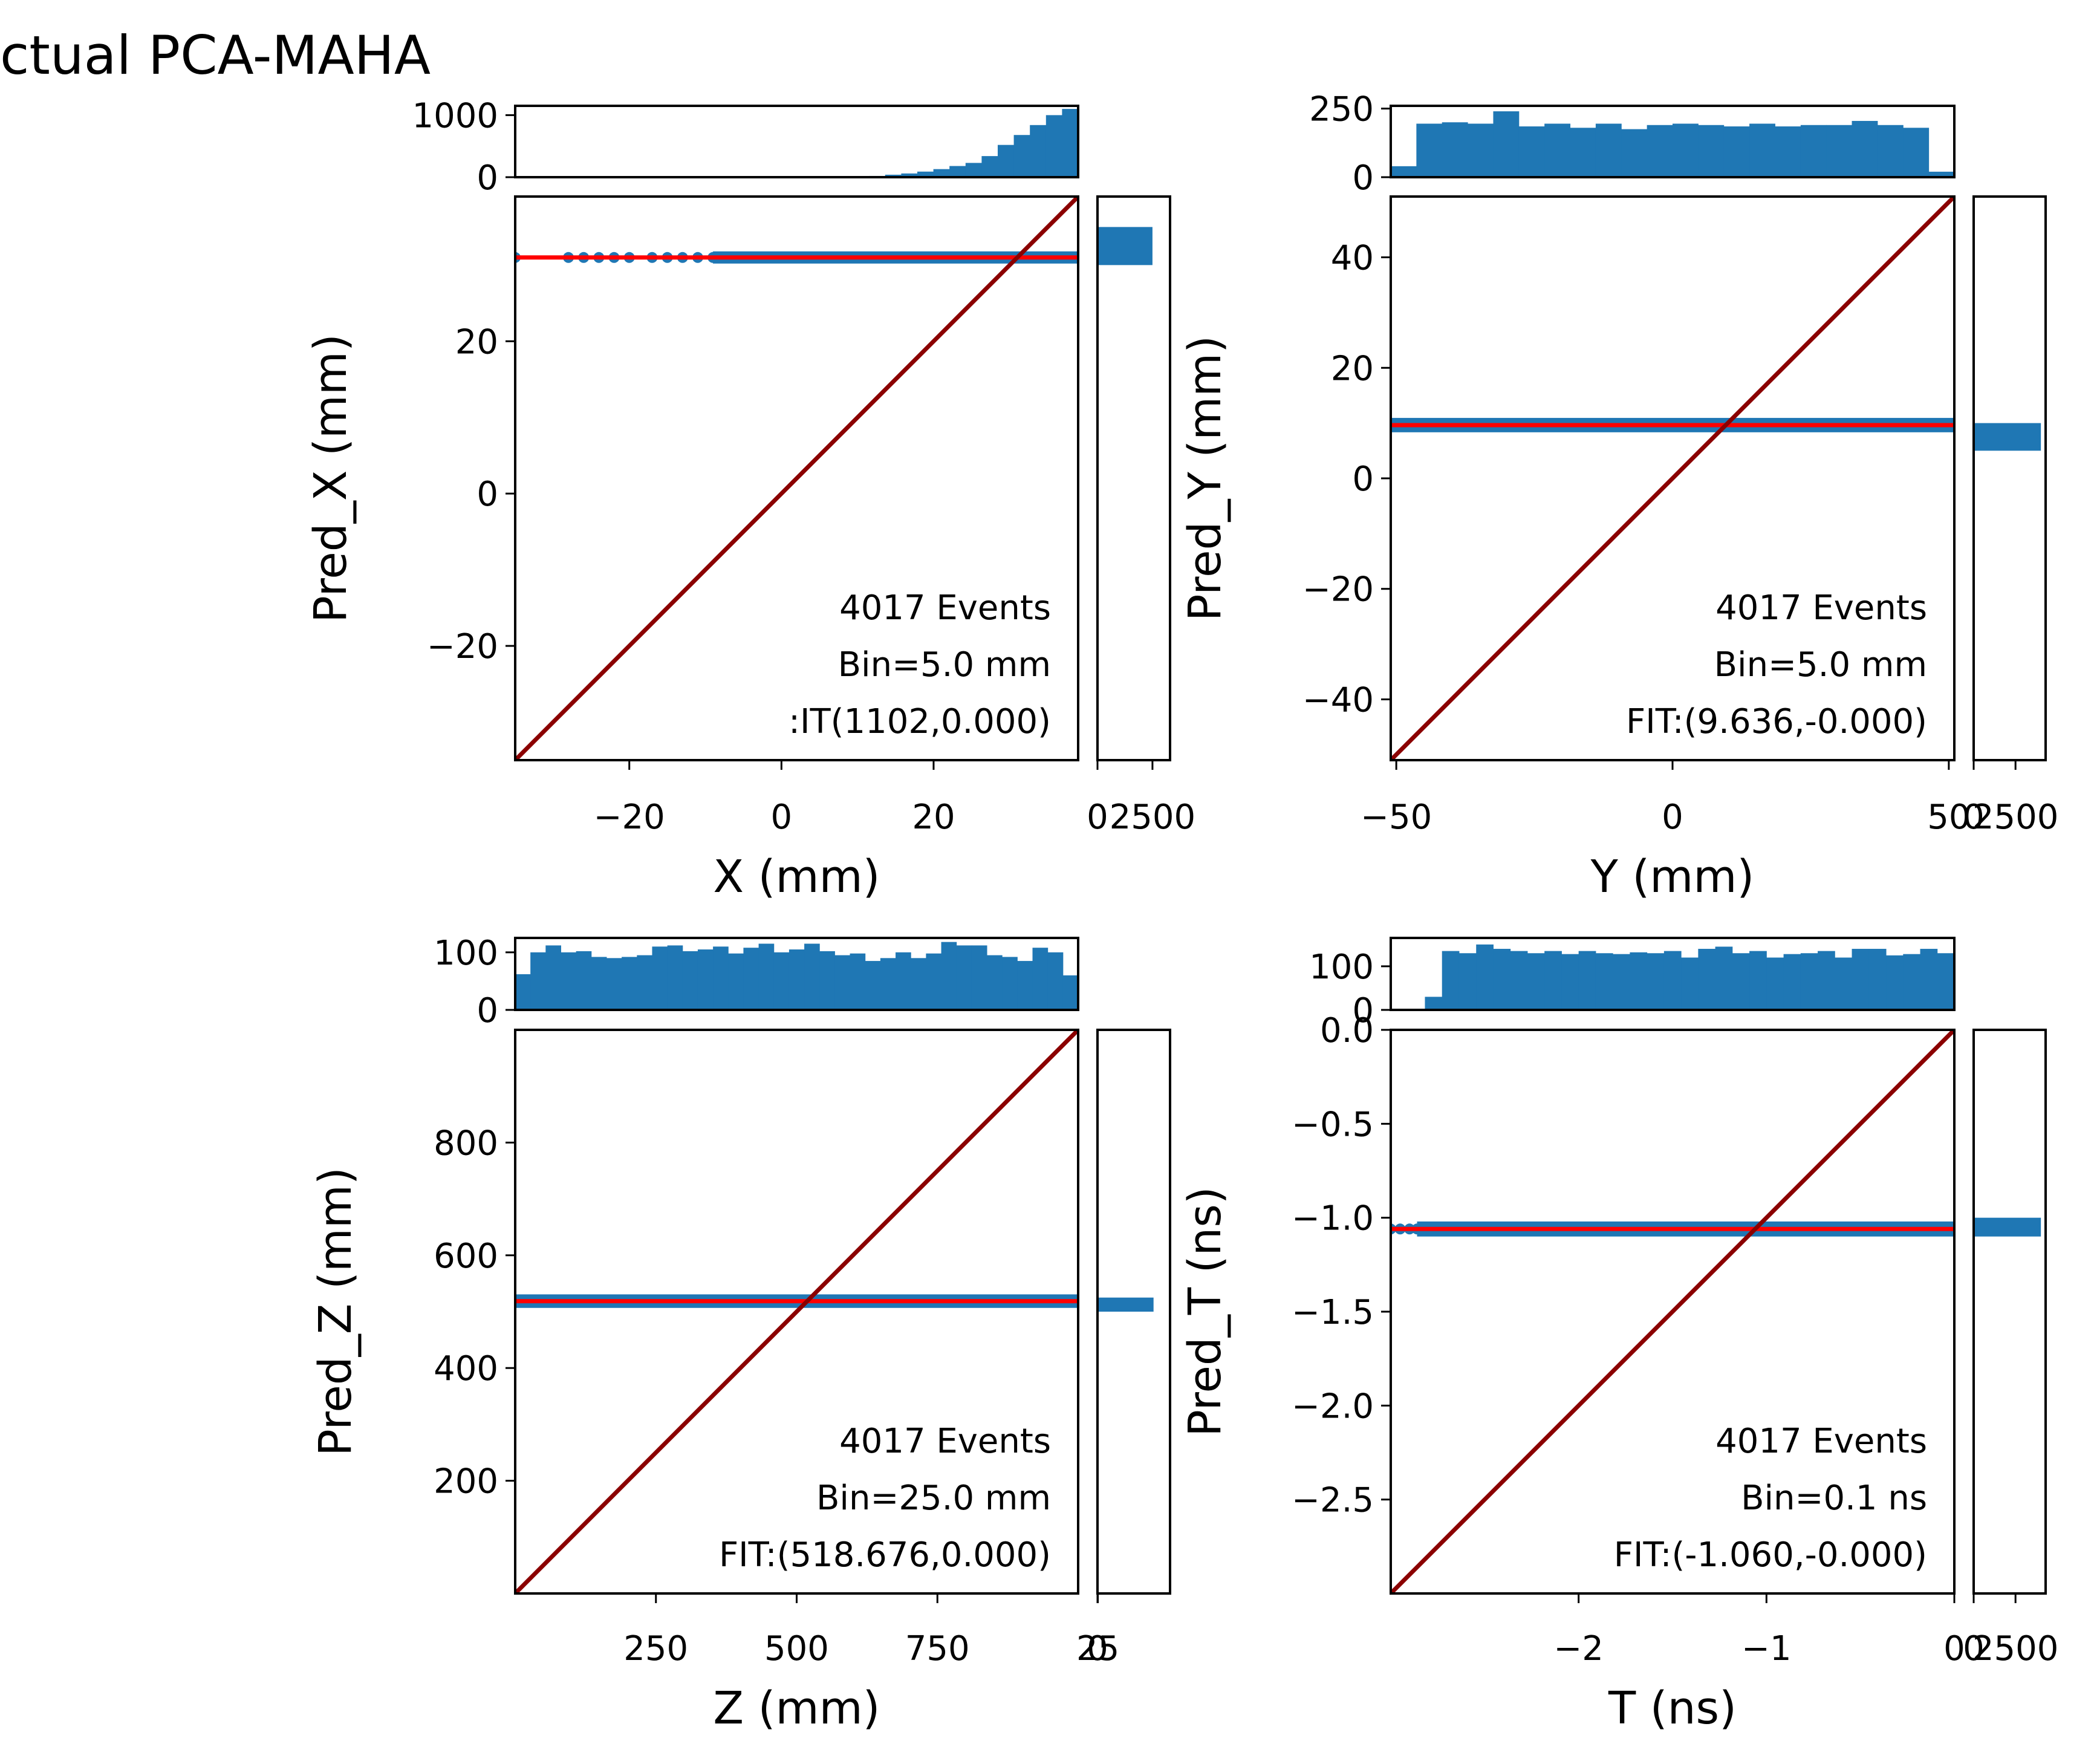 The height and width of the screenshot is (1764, 2094). What do you see at coordinates (1333, 1406) in the screenshot?
I see `y-tick-label: −2.0` at bounding box center [1333, 1406].